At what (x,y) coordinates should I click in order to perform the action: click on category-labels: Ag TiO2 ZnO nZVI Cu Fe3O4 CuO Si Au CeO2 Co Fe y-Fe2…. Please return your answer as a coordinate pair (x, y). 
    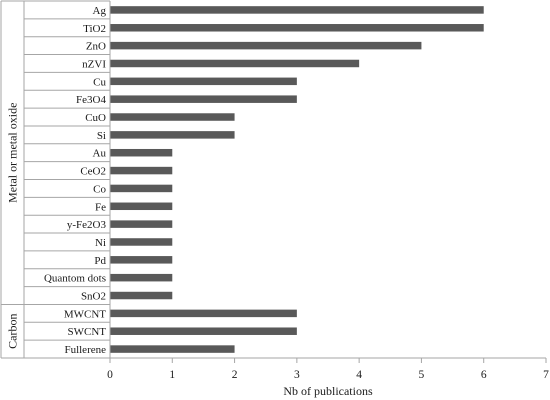
    Looking at the image, I should click on (75, 180).